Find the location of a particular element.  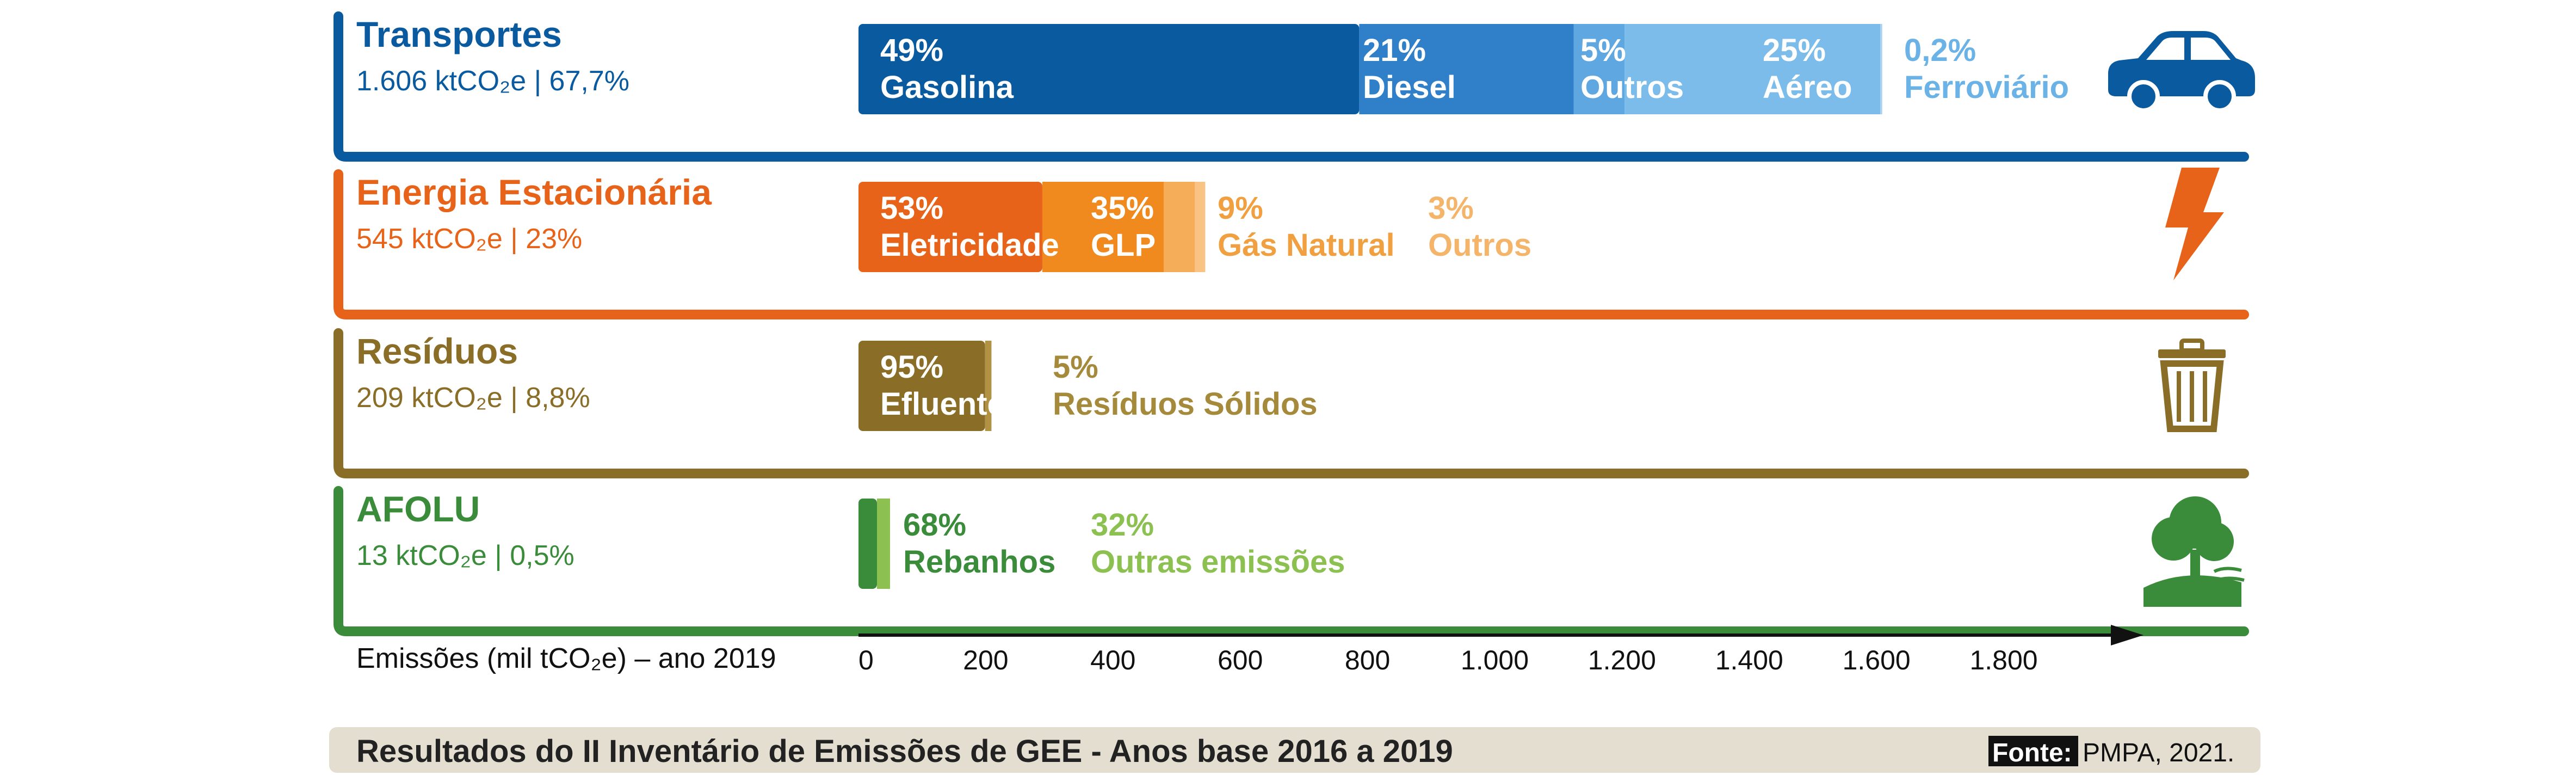

segment-label: Outras emissões is located at coordinates (1218, 562).